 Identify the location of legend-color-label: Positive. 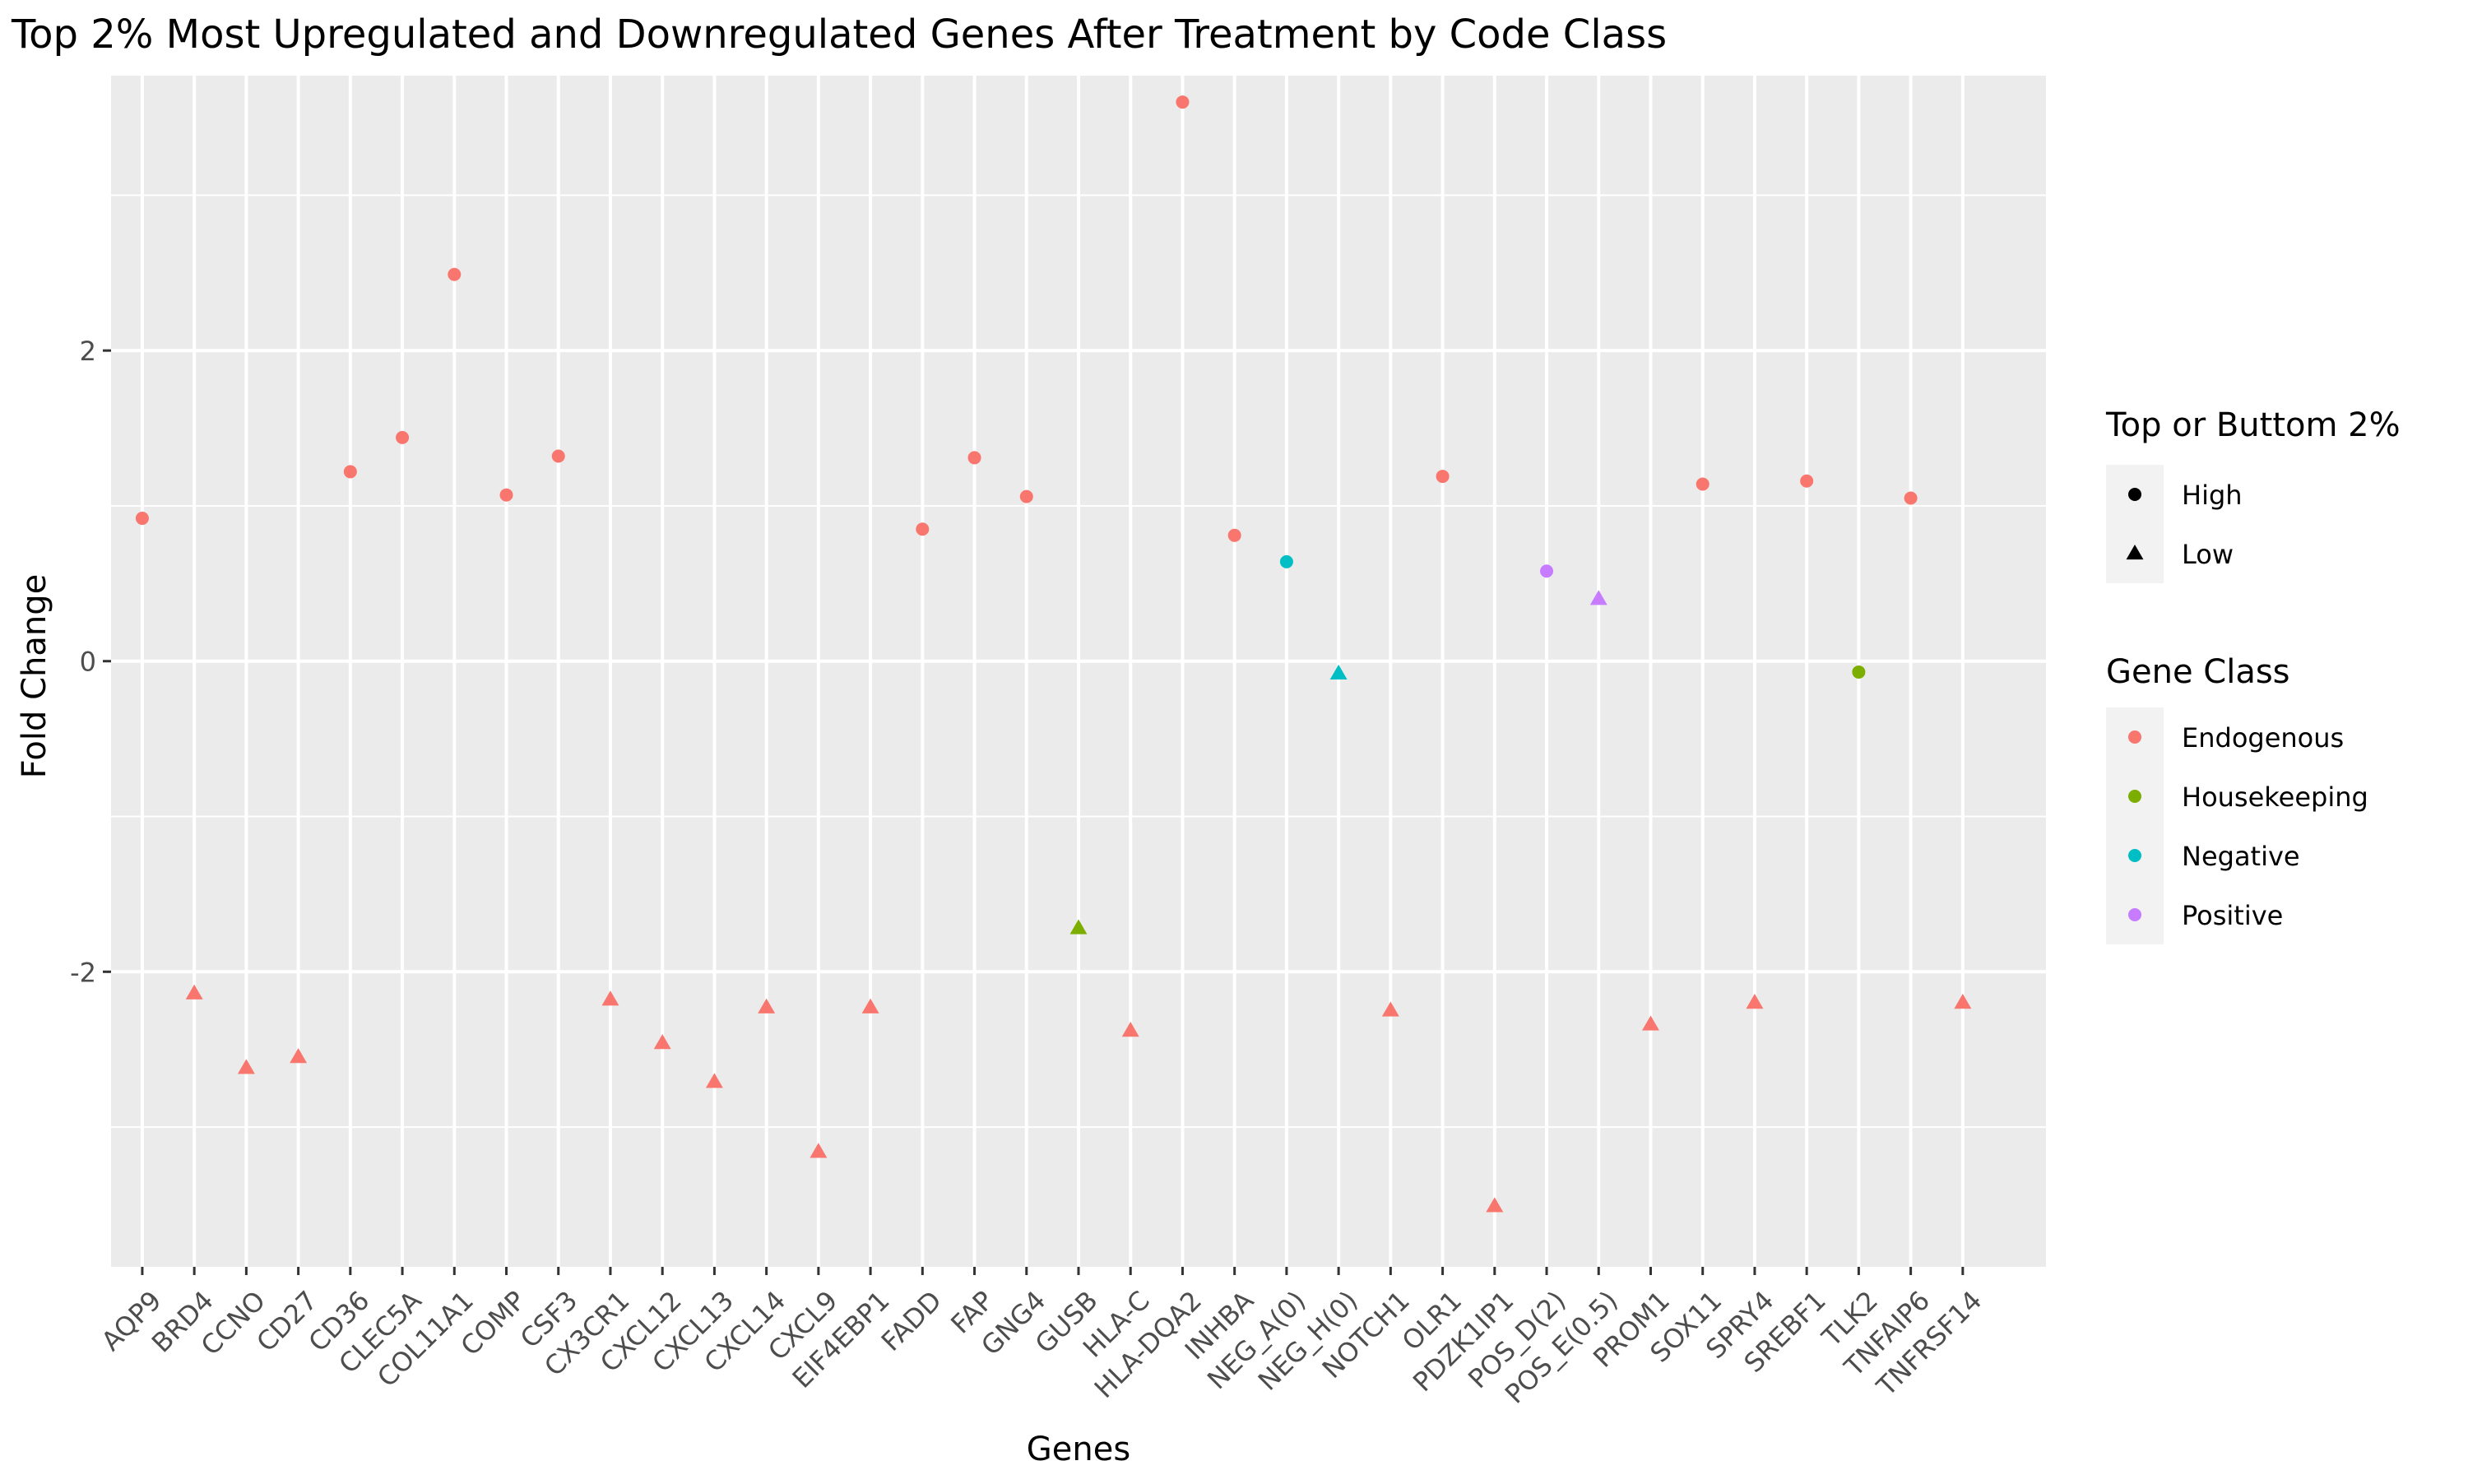
(2232, 915).